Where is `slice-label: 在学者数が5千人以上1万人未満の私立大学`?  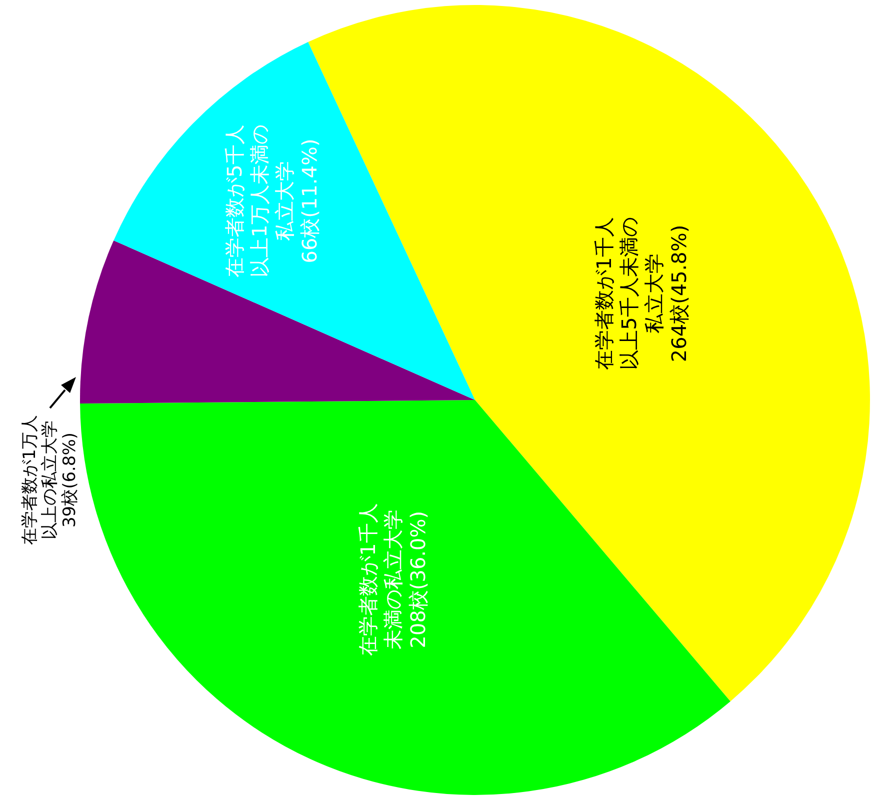
slice-label: 在学者数が5千人以上1万人未満の私立大学 is located at coordinates (259, 201).